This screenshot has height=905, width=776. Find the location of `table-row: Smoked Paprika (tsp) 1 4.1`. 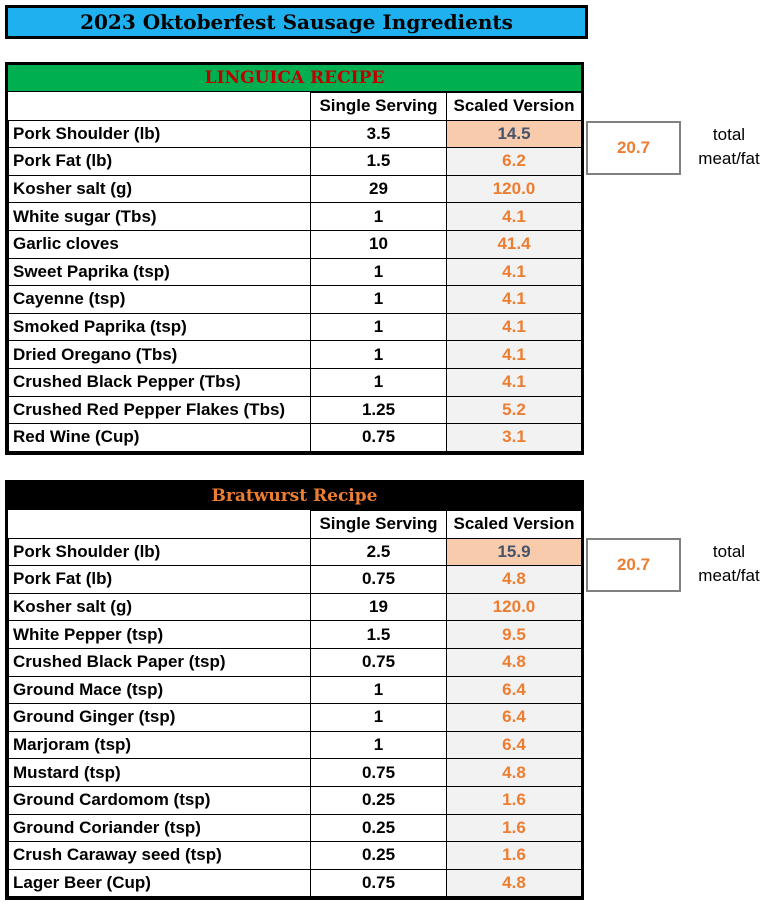

table-row: Smoked Paprika (tsp) 1 4.1 is located at coordinates (295, 327).